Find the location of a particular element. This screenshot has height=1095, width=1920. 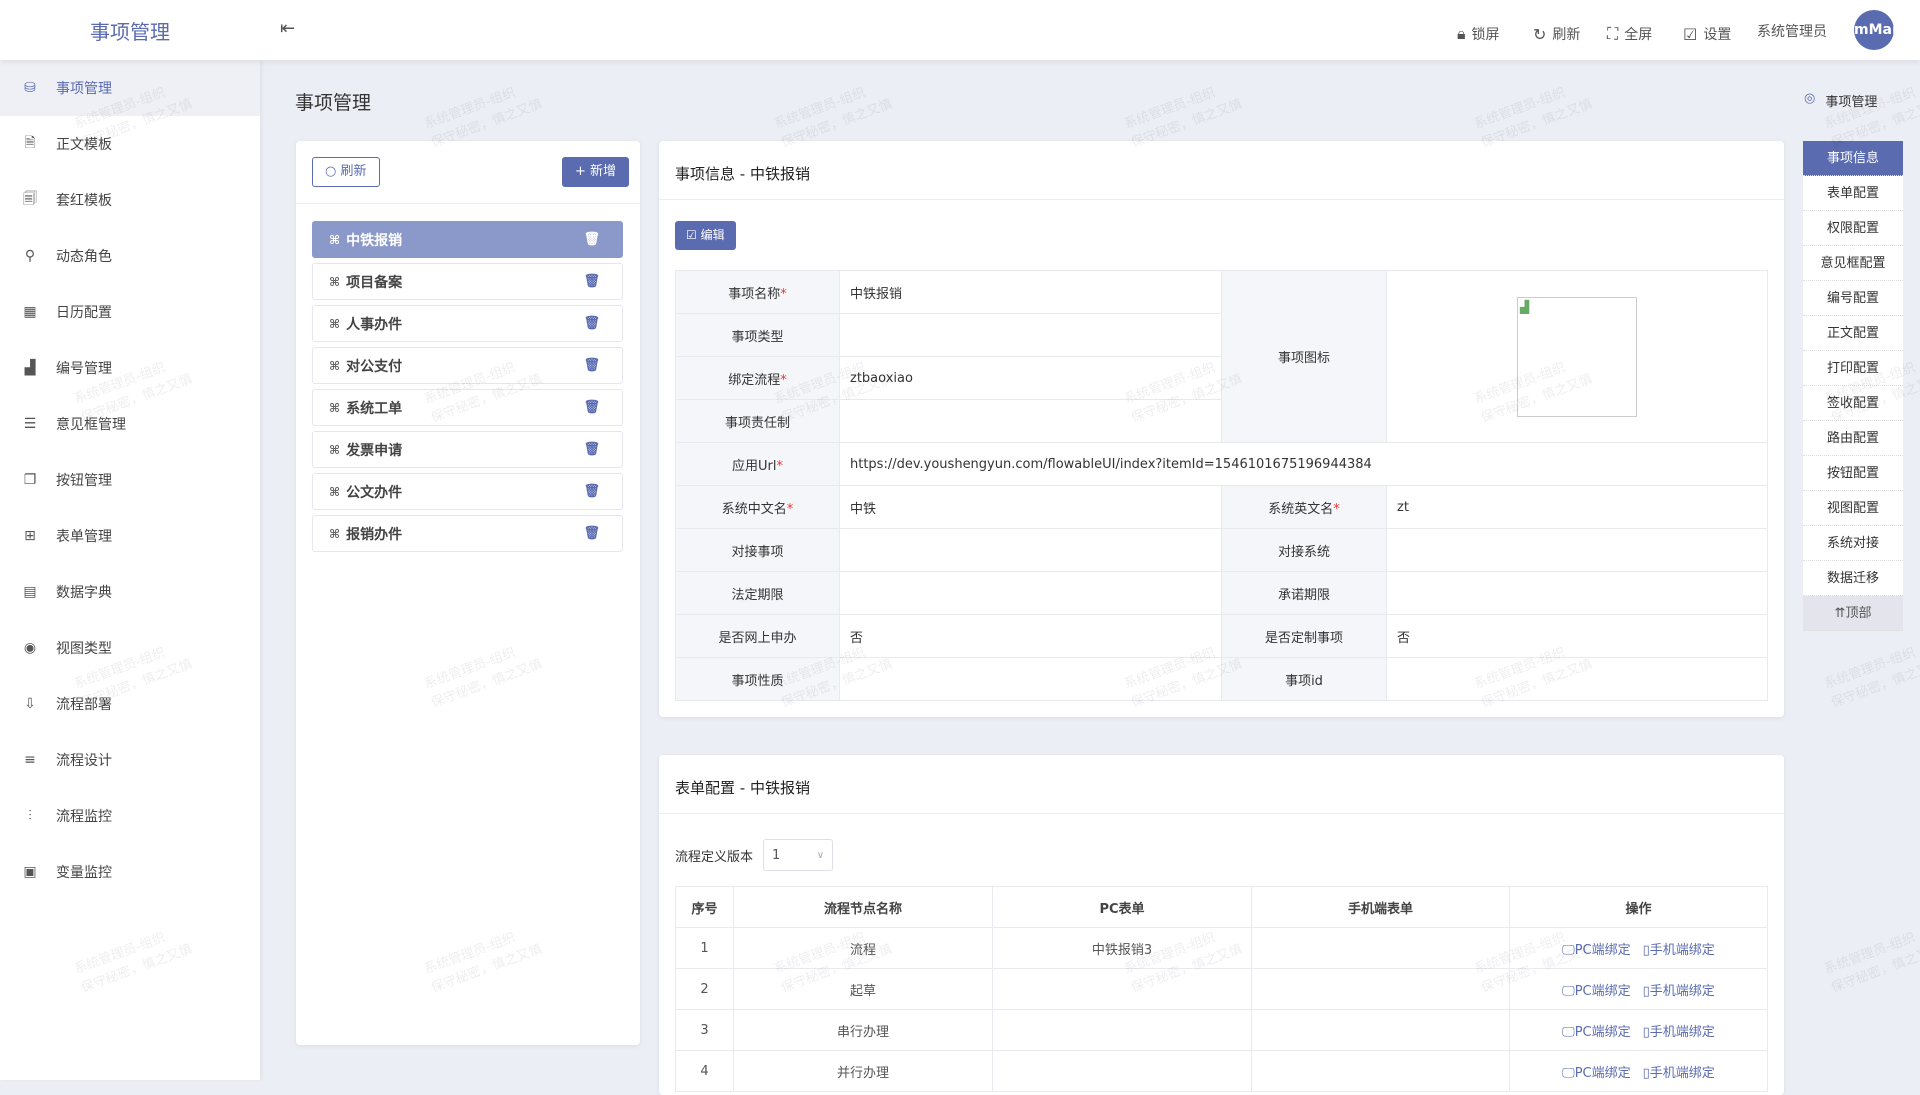

refresh-icon: ○ is located at coordinates (333, 171).